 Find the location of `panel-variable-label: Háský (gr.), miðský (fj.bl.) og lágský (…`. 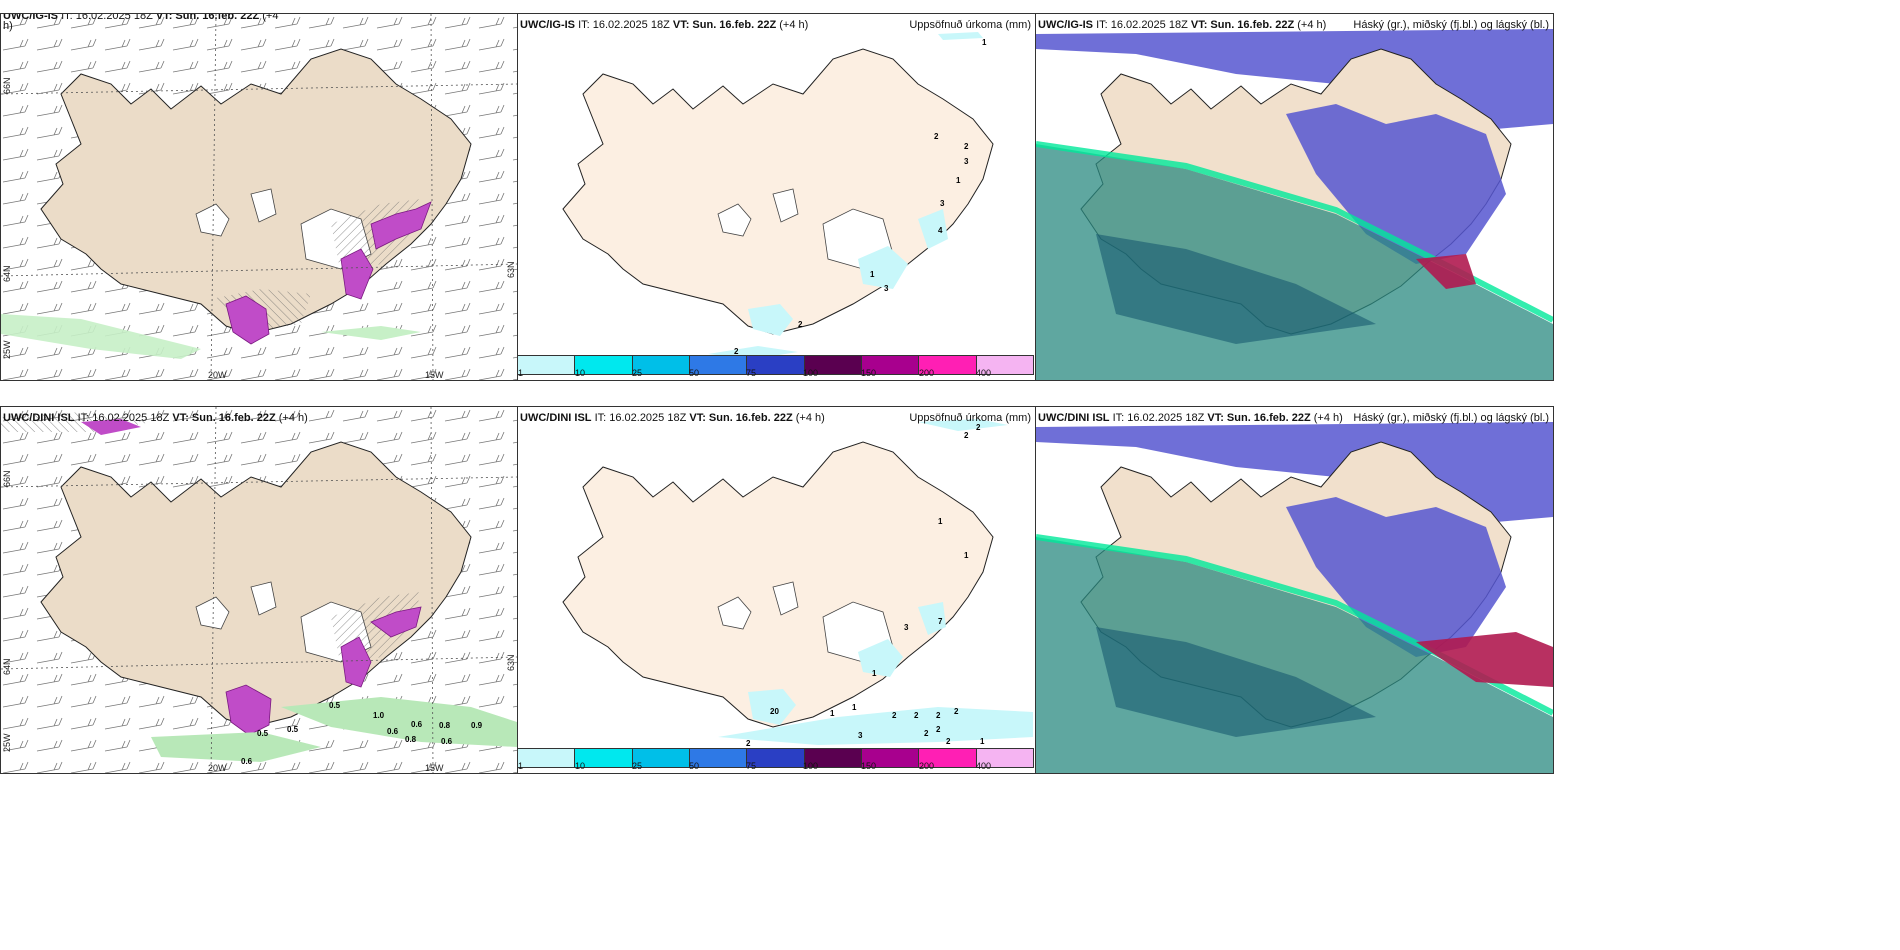

panel-variable-label: Háský (gr.), miðský (fj.bl.) og lágský (… is located at coordinates (1451, 418).